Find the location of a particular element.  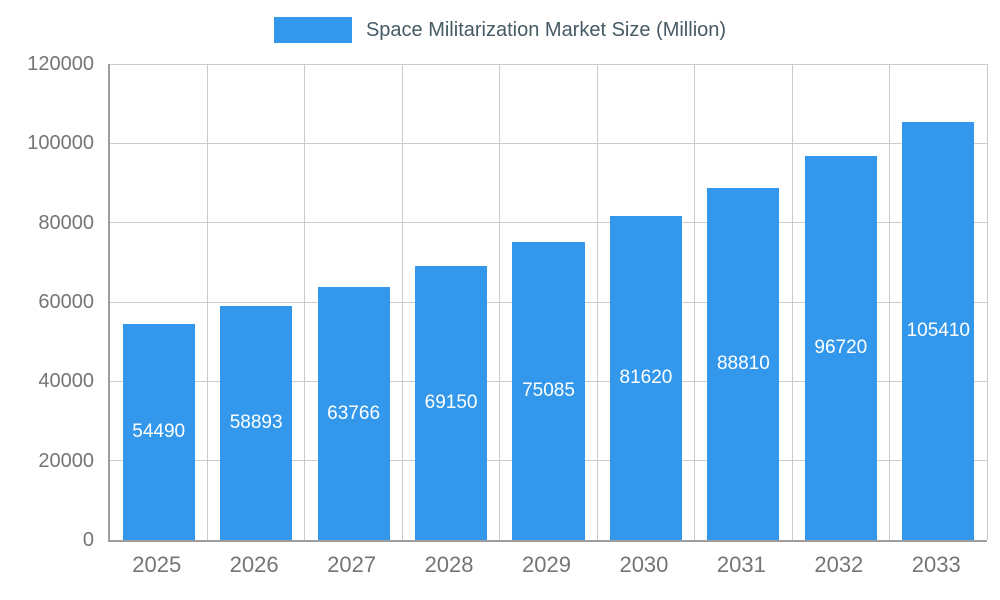

x-axis-label: 2029 is located at coordinates (546, 564).